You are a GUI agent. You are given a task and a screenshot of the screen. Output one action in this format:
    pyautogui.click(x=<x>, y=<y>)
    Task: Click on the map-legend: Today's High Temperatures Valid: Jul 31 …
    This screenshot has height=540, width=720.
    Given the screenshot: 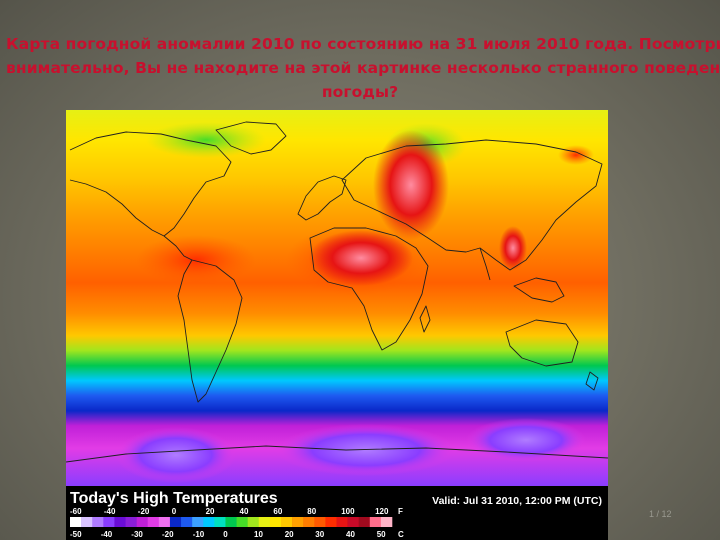 What is the action you would take?
    pyautogui.click(x=337, y=513)
    